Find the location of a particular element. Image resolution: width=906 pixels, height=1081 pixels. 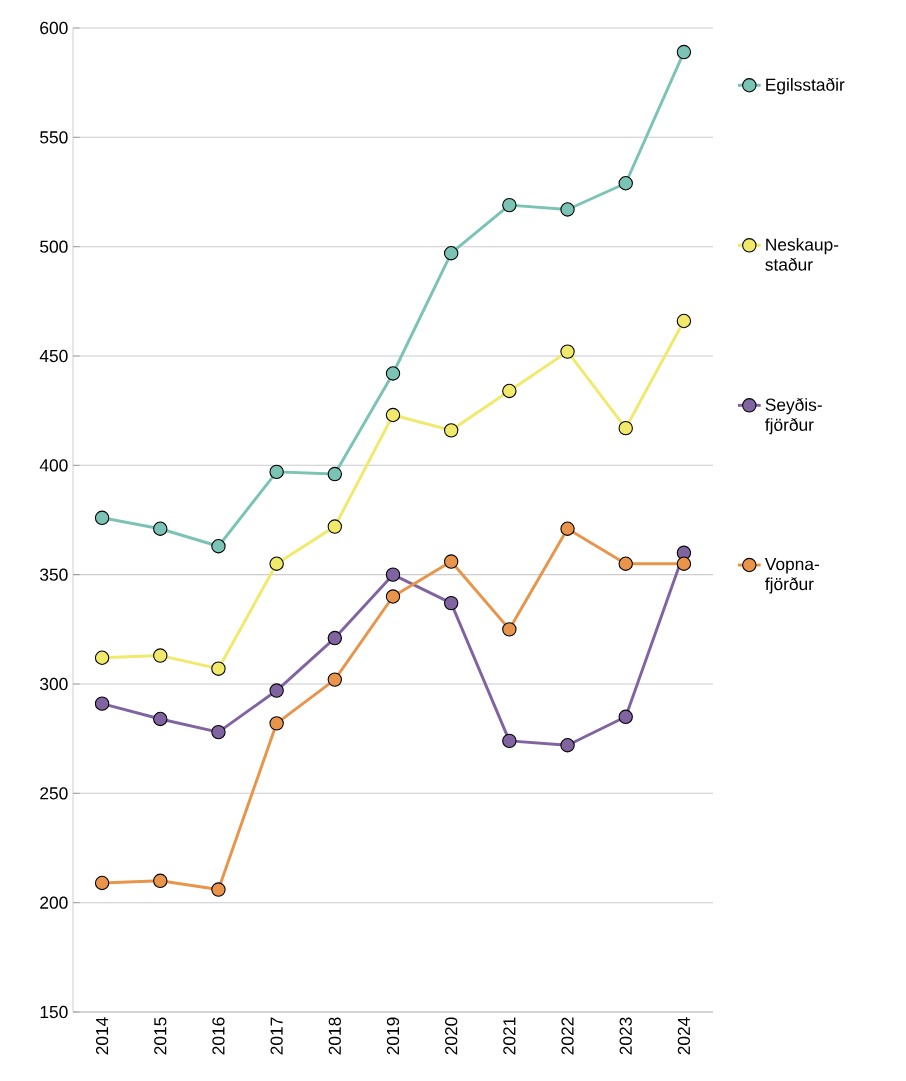

x-tick-label: 2022 is located at coordinates (567, 1036).